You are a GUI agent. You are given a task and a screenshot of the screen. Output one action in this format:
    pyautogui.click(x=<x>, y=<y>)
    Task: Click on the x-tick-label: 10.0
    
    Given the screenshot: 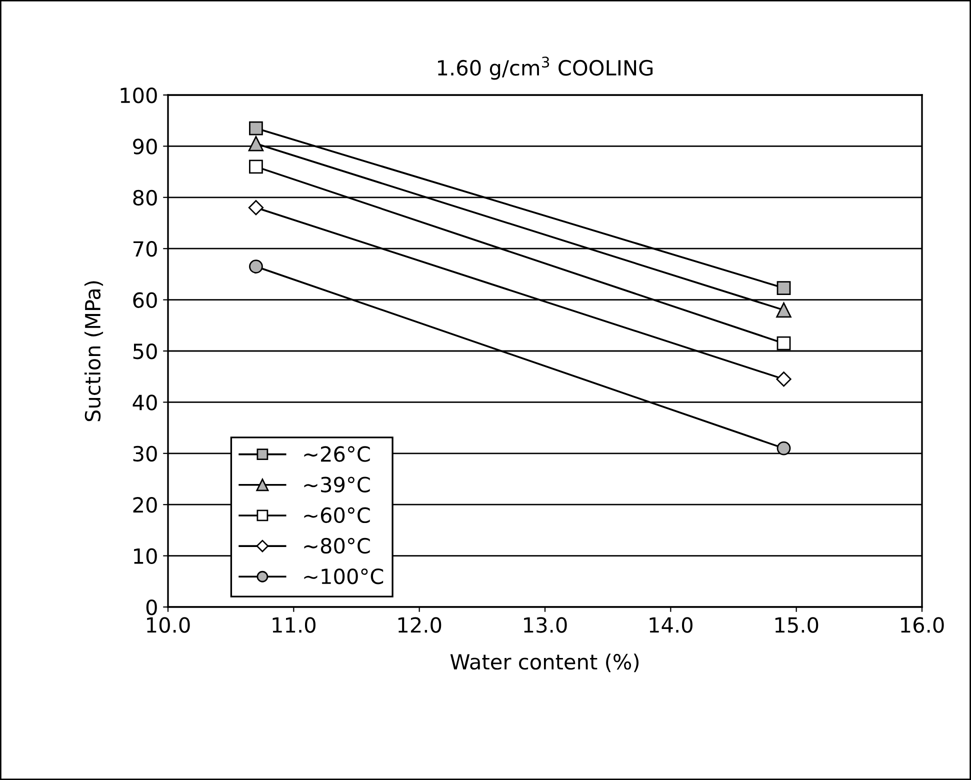 What is the action you would take?
    pyautogui.click(x=168, y=625)
    